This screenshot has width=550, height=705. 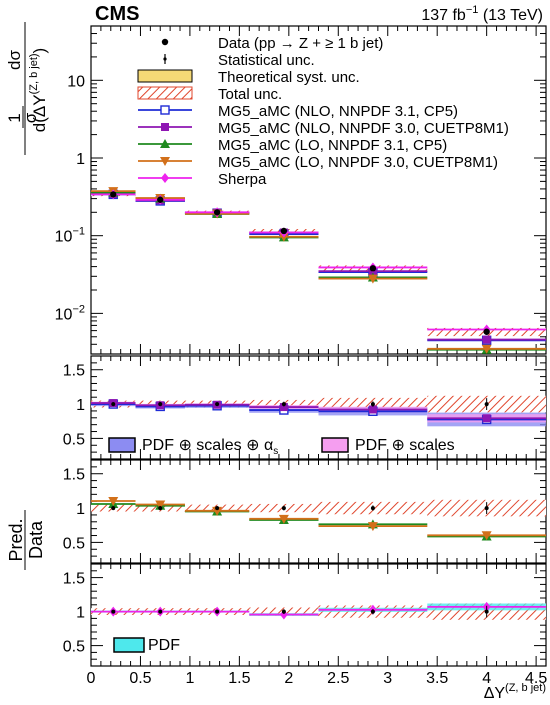 I want to click on legend-marker-mg5_lo_cuetp, so click(x=165, y=161).